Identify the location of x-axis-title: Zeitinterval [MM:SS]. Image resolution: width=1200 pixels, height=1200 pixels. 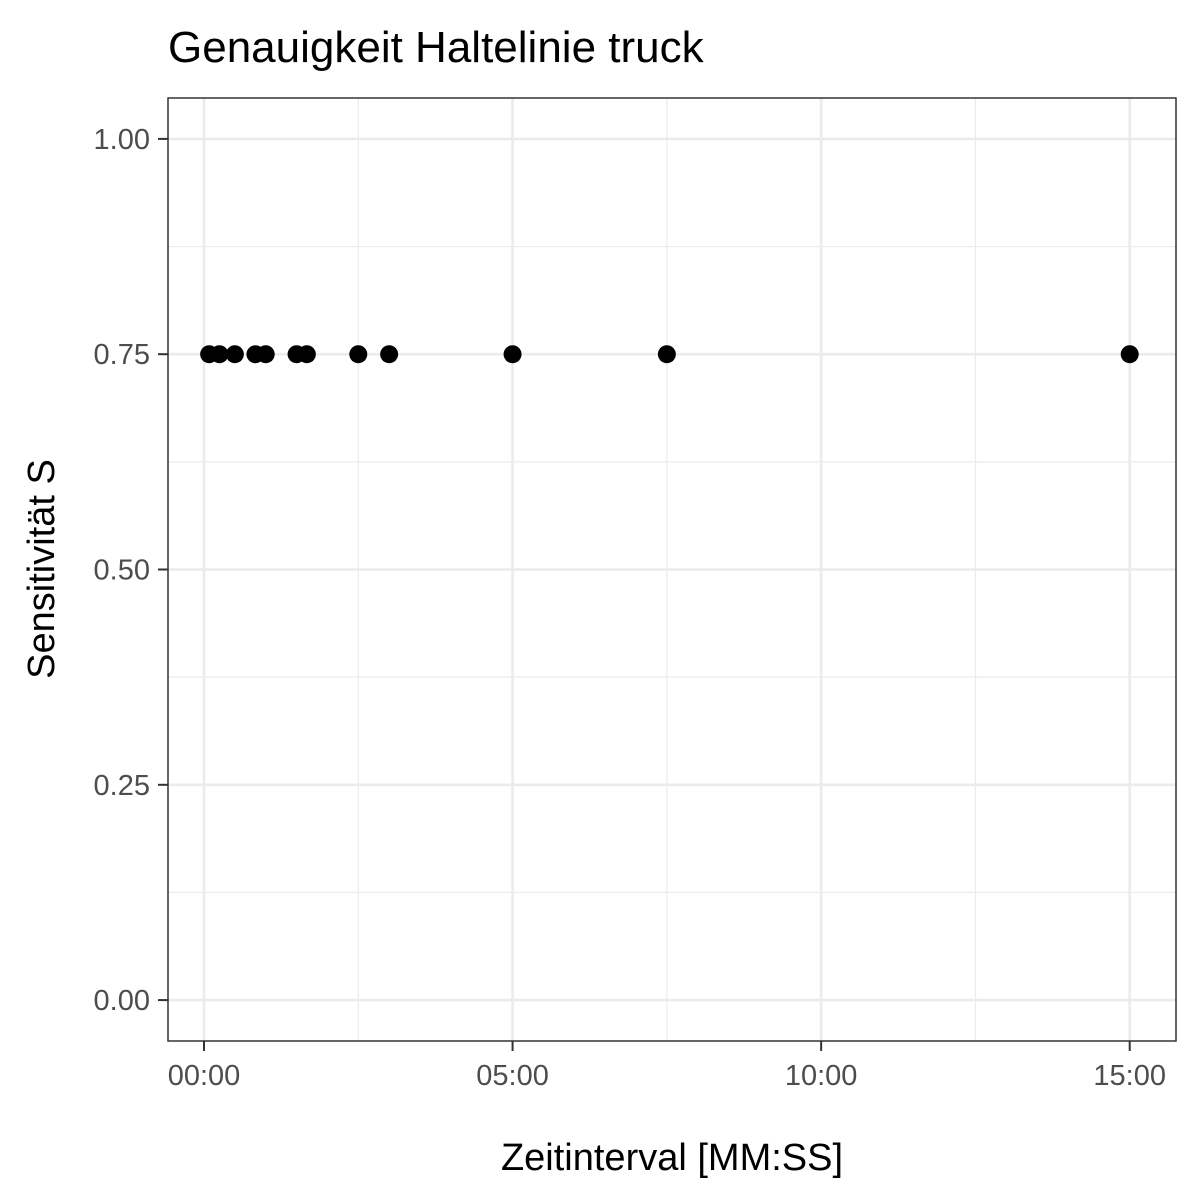
(672, 1158).